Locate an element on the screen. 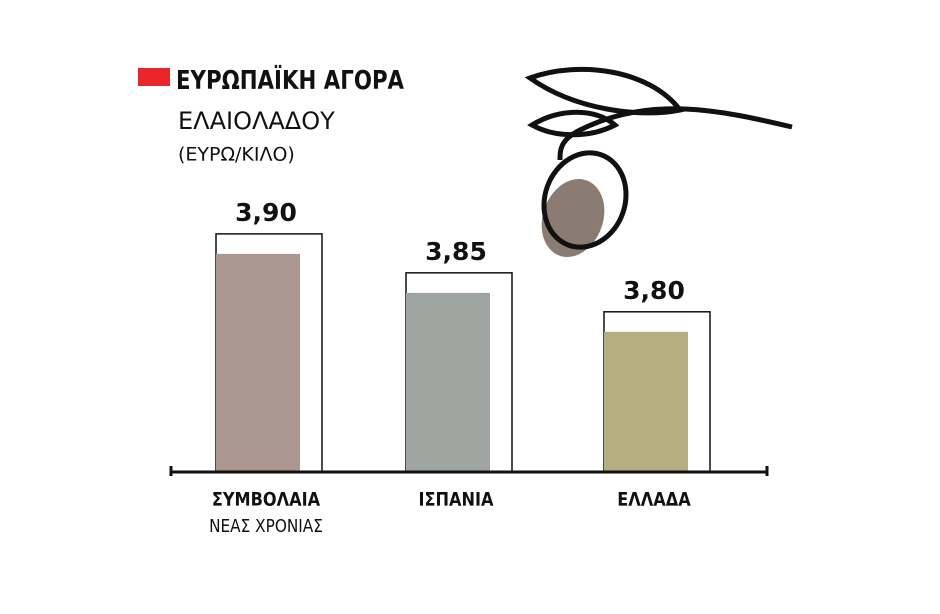  value-label: 3,90 is located at coordinates (266, 212).